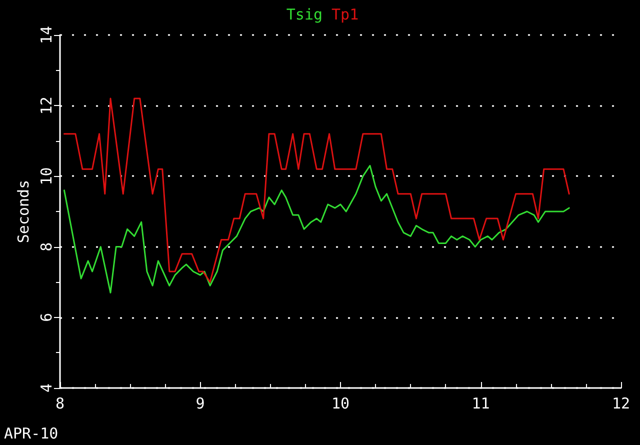 This screenshot has width=640, height=445. What do you see at coordinates (345, 15) in the screenshot?
I see `text: Tp1` at bounding box center [345, 15].